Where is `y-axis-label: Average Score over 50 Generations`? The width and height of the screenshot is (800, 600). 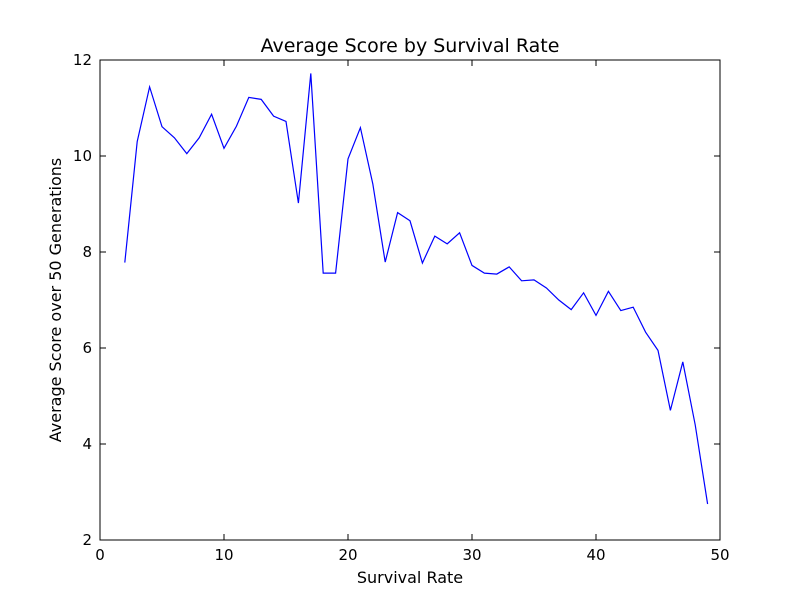
y-axis-label: Average Score over 50 Generations is located at coordinates (55, 300).